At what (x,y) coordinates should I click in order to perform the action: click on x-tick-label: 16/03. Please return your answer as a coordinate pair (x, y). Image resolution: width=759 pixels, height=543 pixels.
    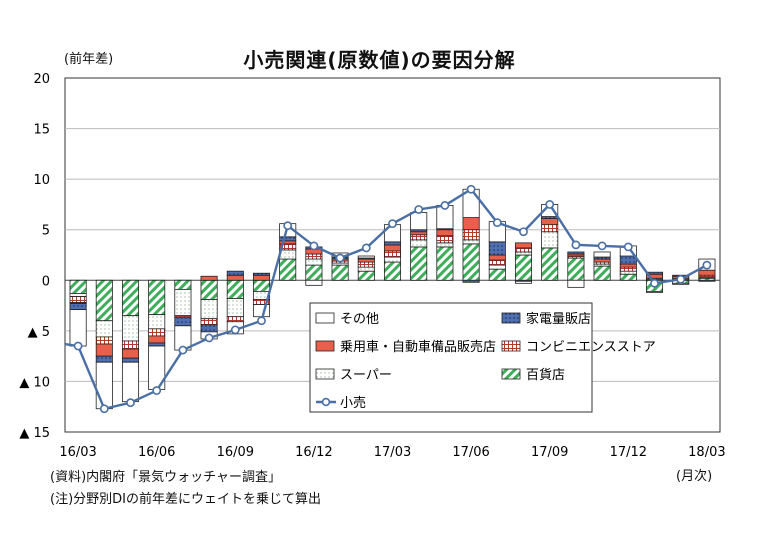
    Looking at the image, I should click on (77, 452).